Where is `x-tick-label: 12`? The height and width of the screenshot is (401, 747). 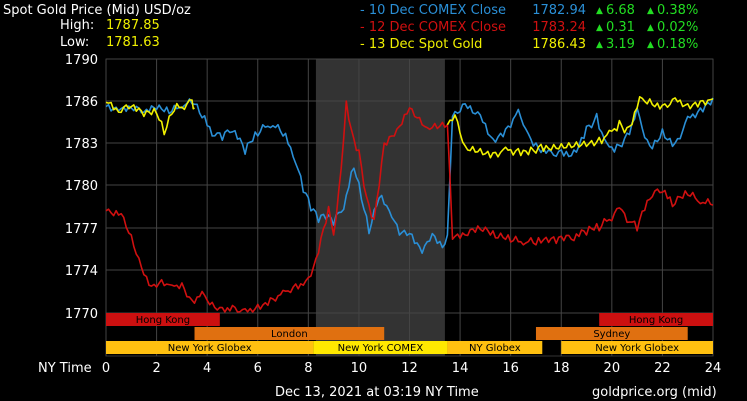
x-tick-label: 12 is located at coordinates (409, 368).